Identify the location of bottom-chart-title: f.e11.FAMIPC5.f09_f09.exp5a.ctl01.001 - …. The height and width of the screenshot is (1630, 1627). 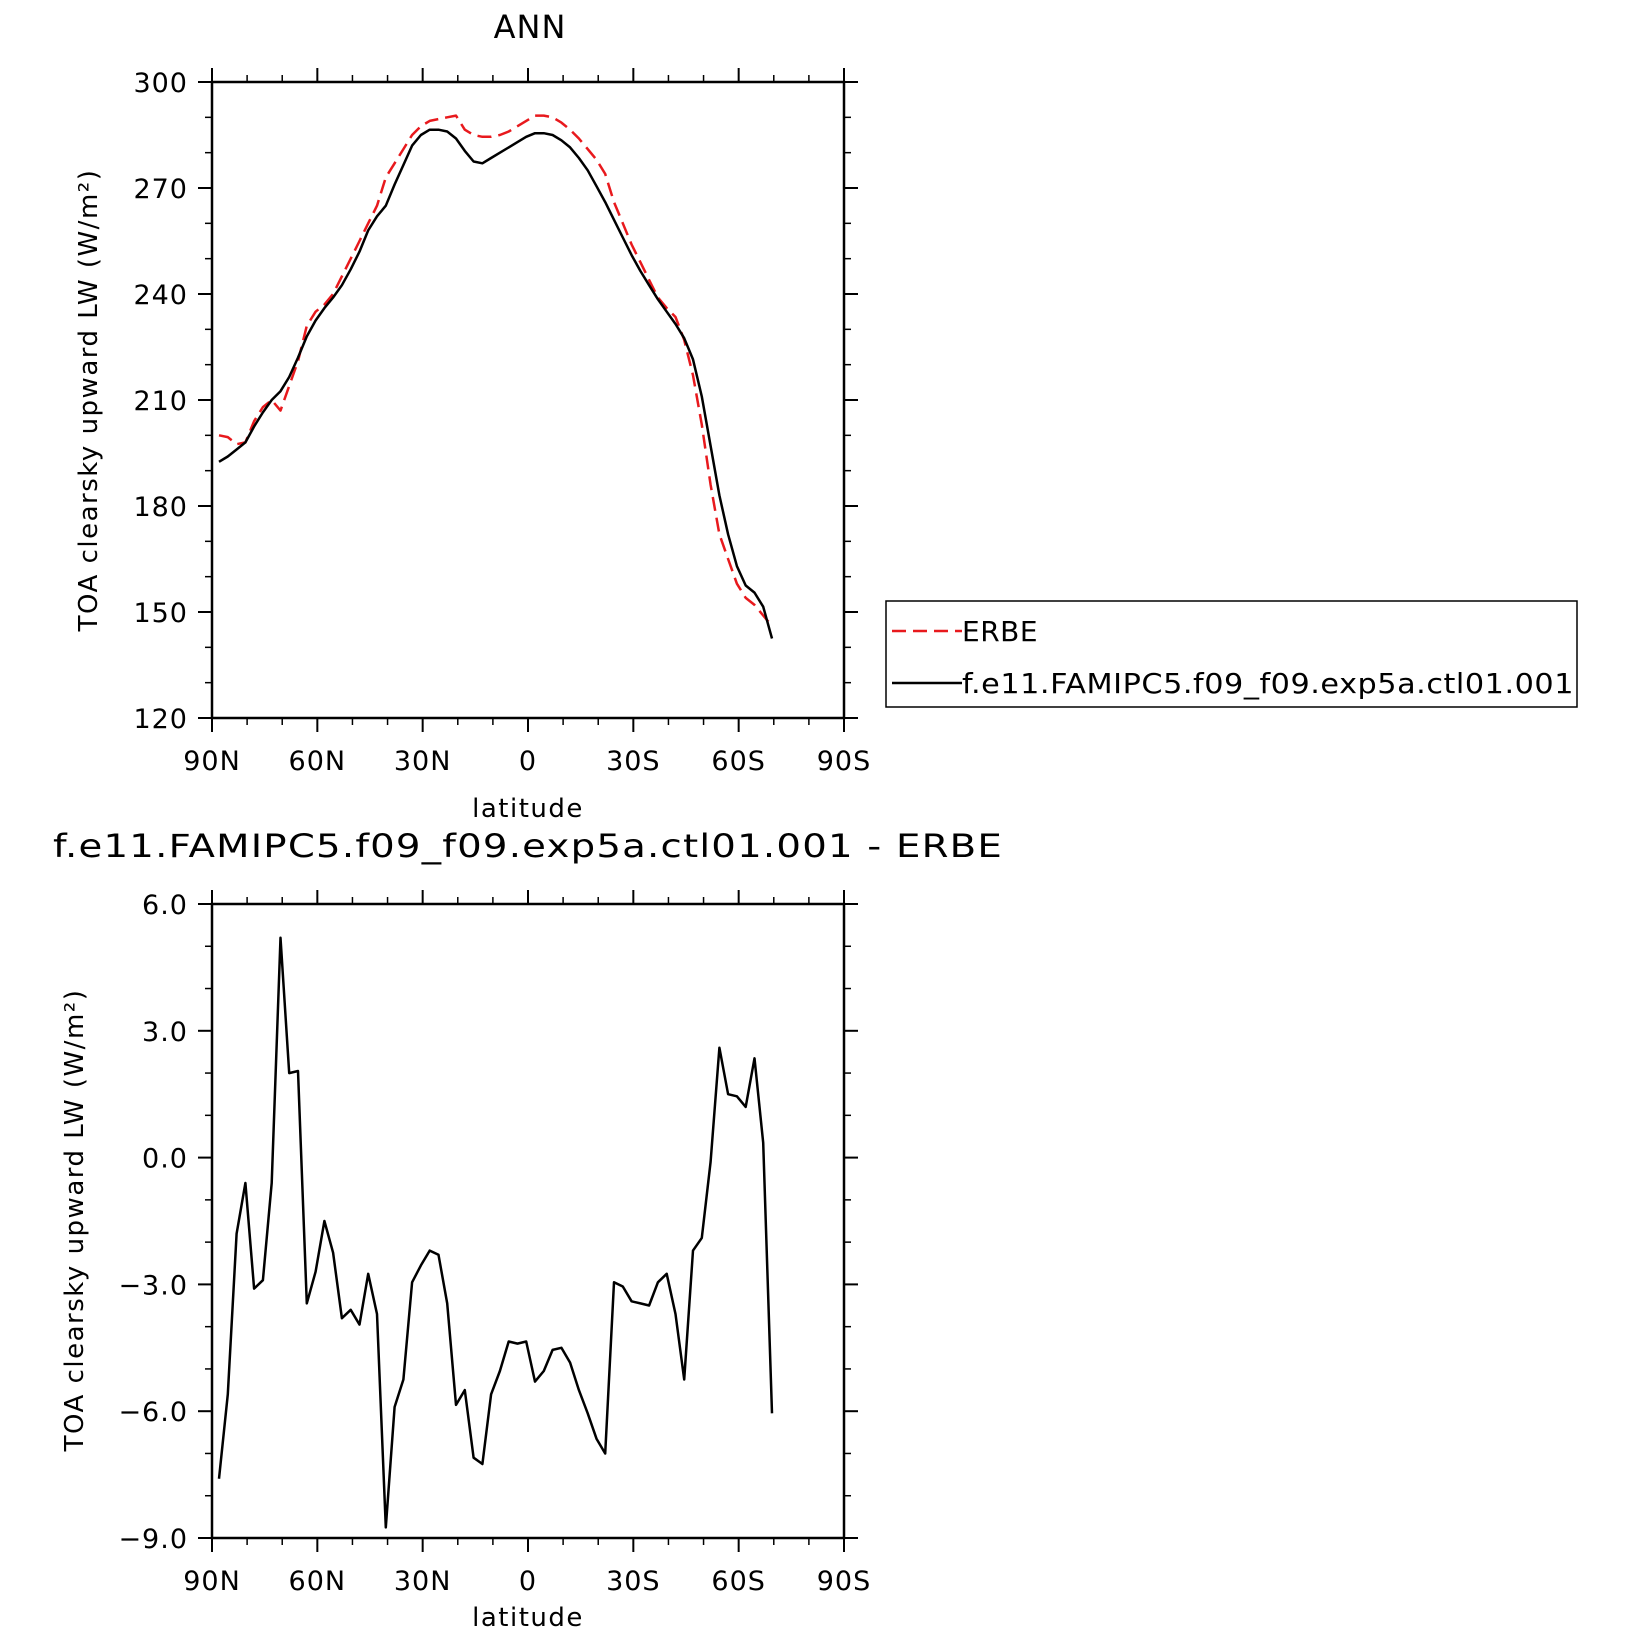
(528, 846).